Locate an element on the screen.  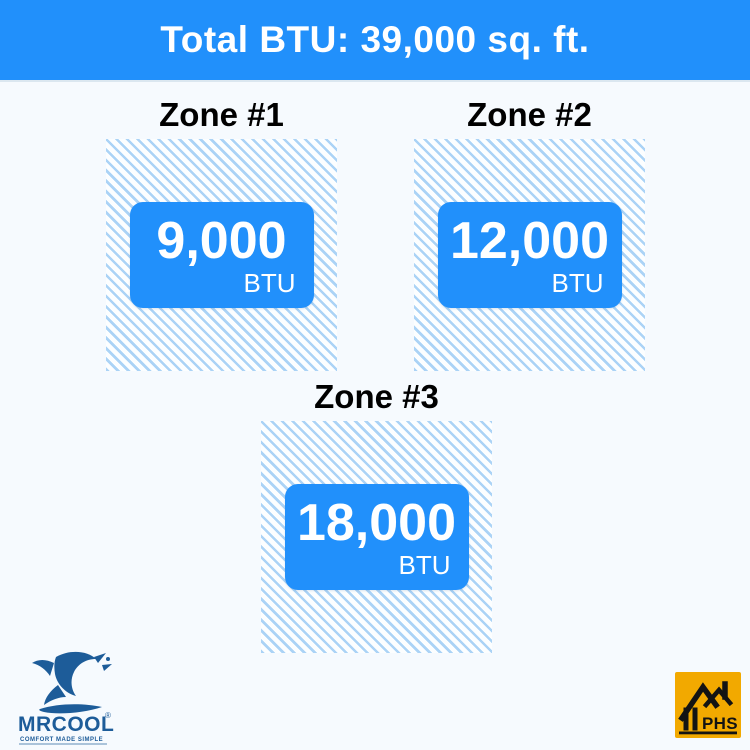
zone-2-area: 12,000 BTU is located at coordinates (529, 255).